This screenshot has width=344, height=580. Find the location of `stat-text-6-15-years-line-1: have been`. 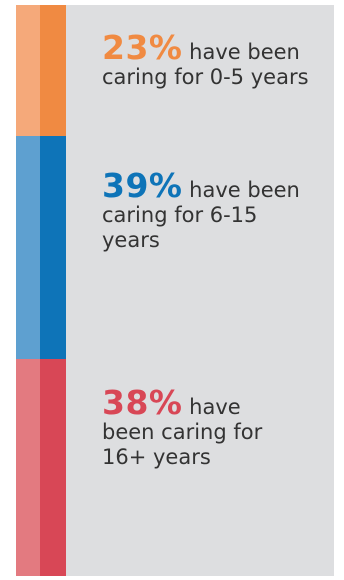

stat-text-6-15-years-line-1: have been is located at coordinates (241, 190).